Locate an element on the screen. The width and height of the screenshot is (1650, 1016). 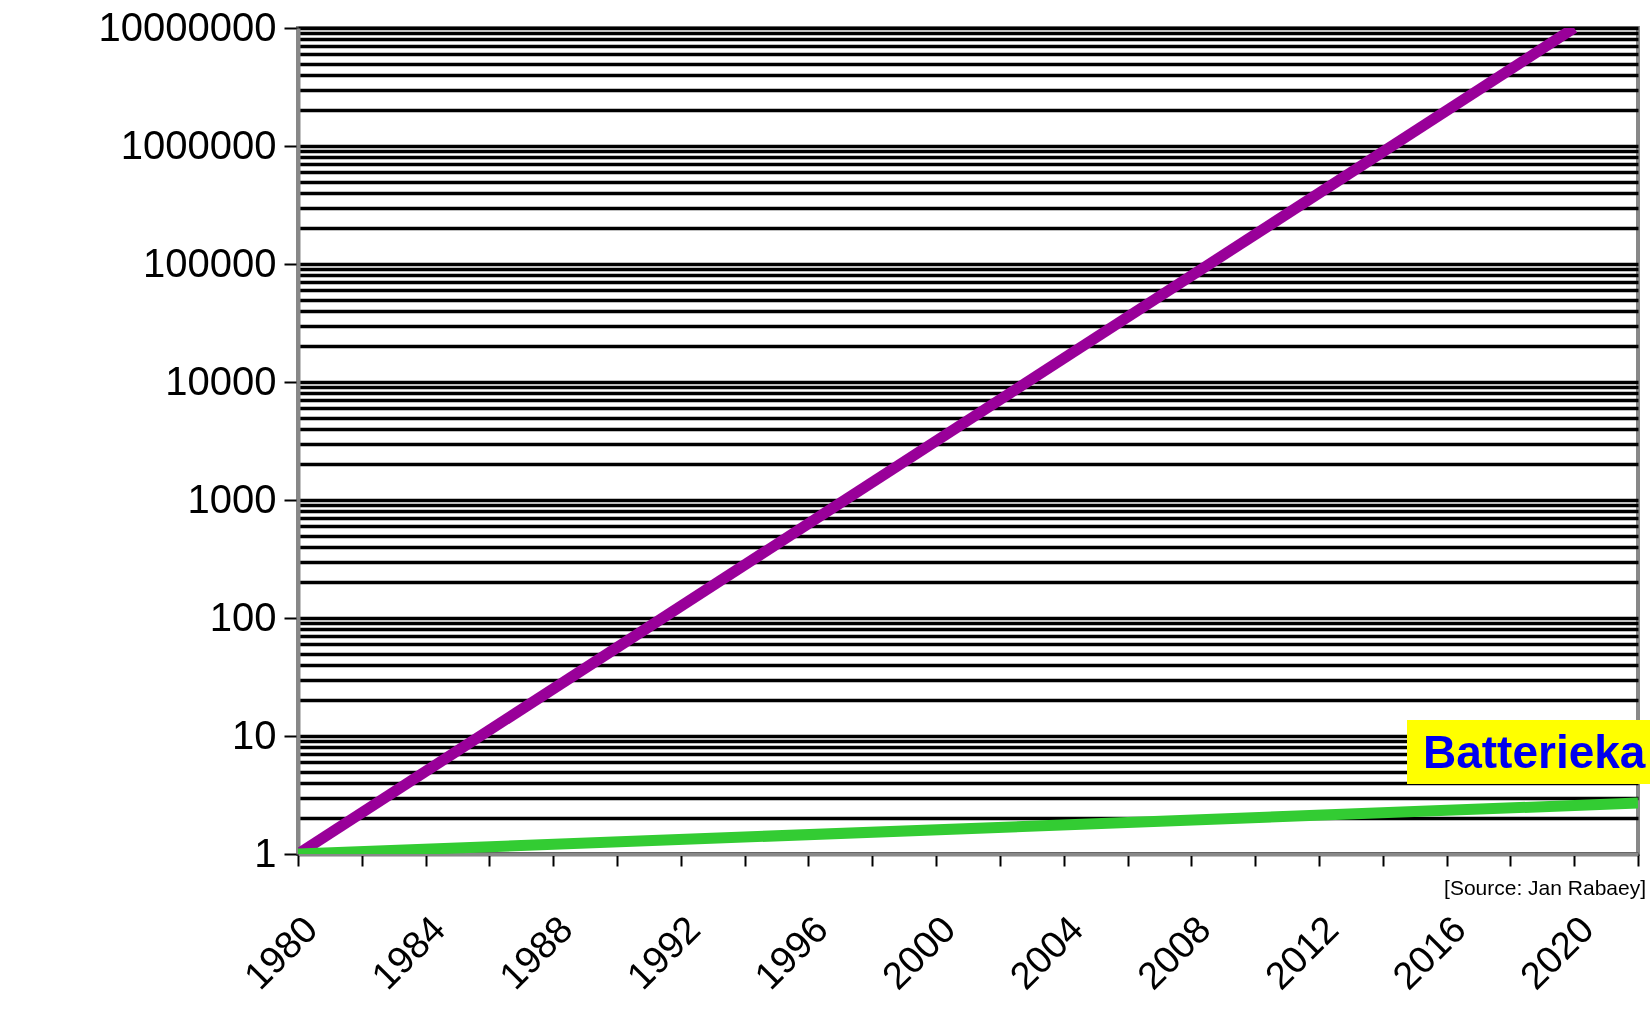
y-tick-label: 1000 is located at coordinates (232, 498).